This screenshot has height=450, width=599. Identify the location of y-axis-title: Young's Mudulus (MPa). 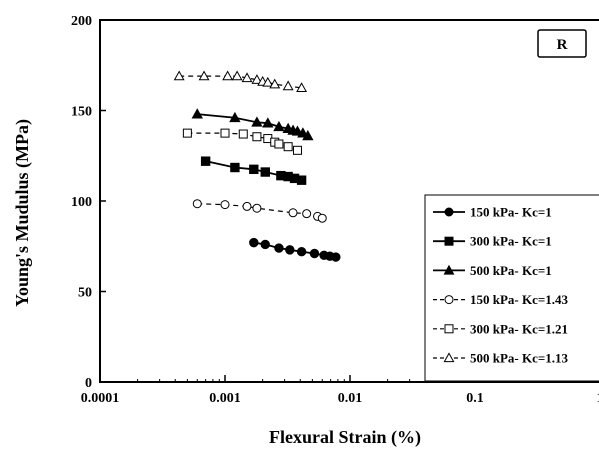
(22, 213).